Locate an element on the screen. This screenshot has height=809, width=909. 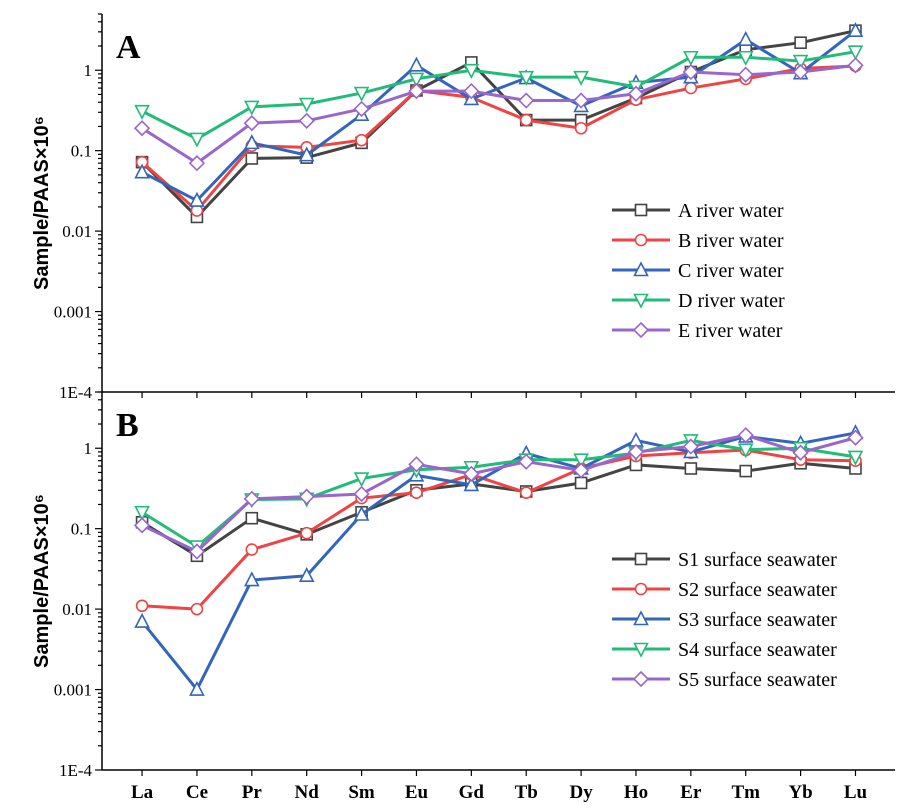
x-tick-label-ho: Ho is located at coordinates (636, 792).